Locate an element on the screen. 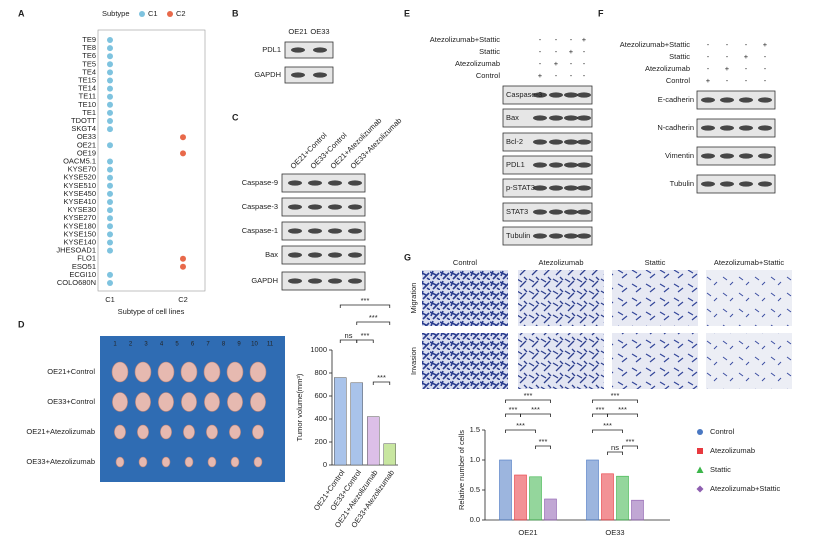  blot-row-label: p-STAT3 is located at coordinates (520, 187).